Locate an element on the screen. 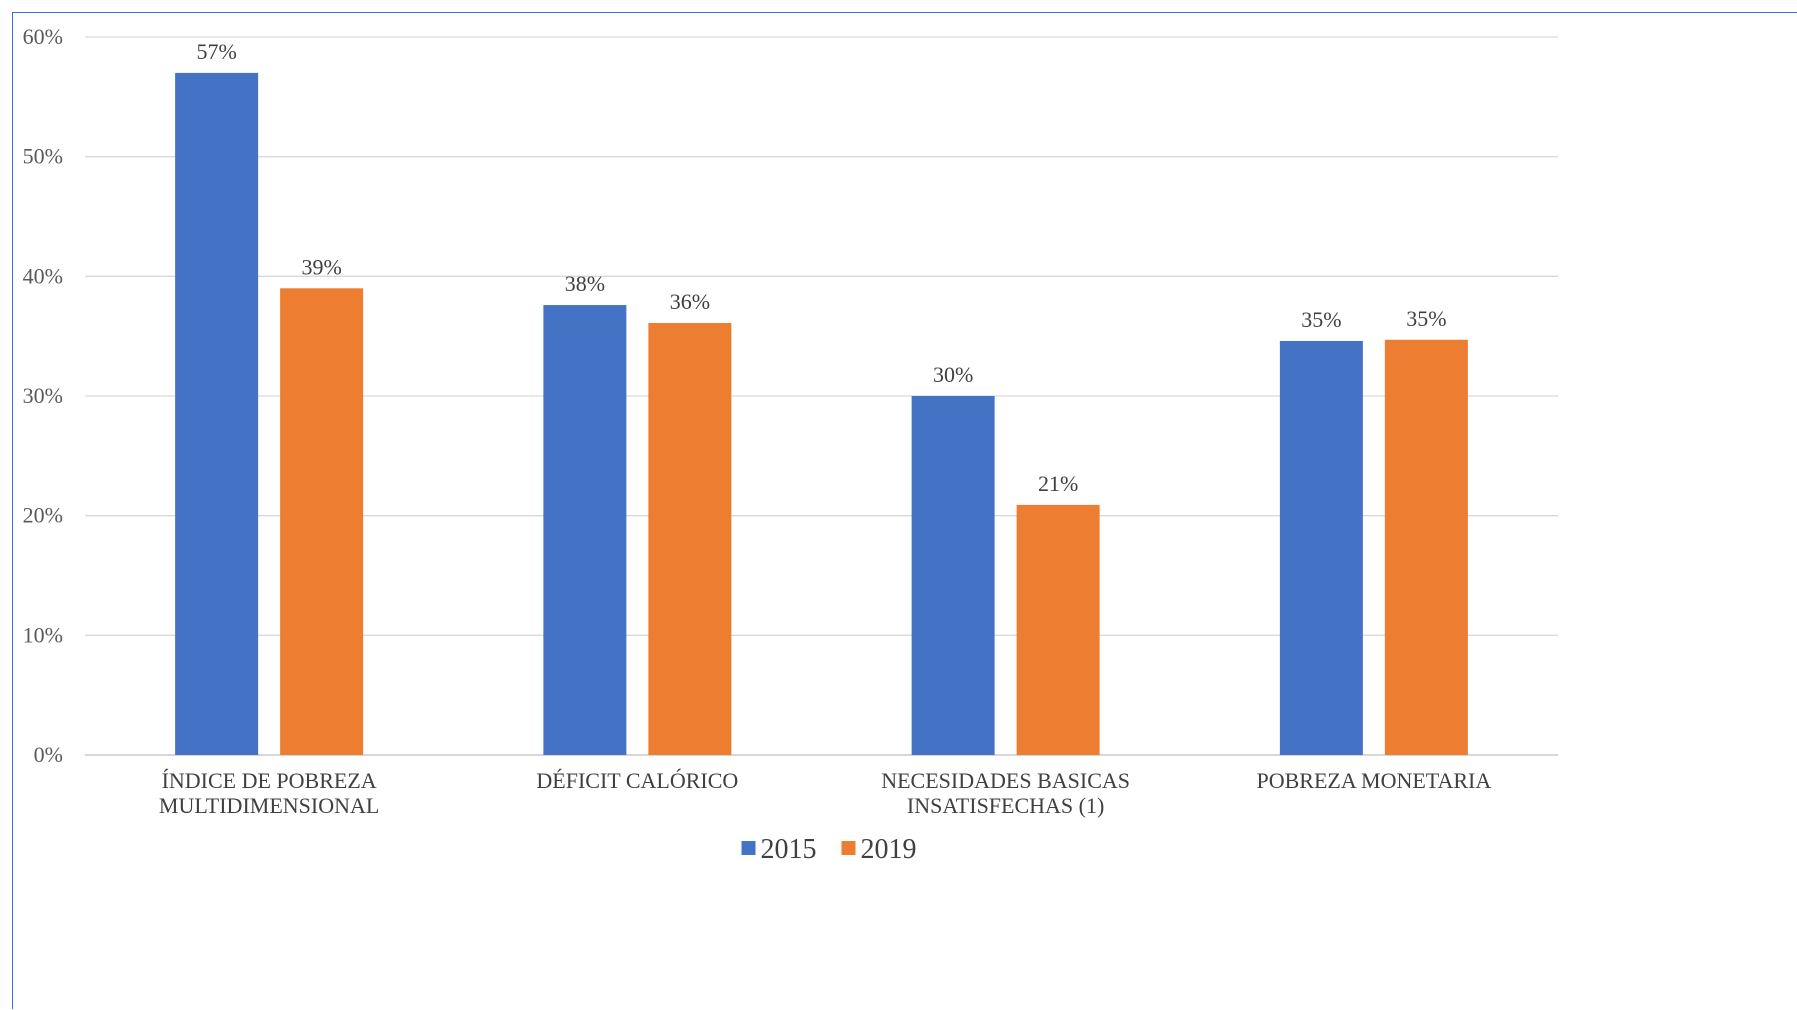  y-tick-label: 30% is located at coordinates (43, 395).